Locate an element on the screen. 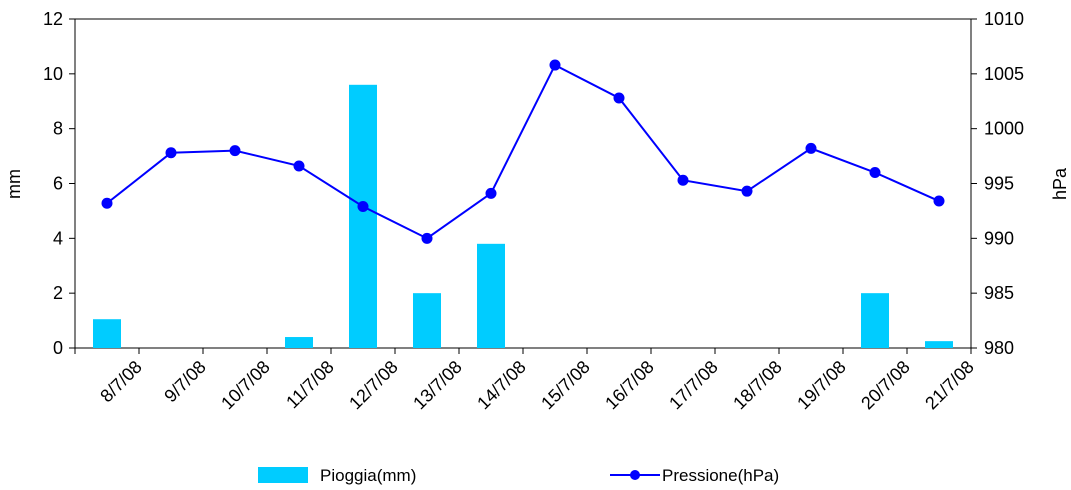 The width and height of the screenshot is (1071, 490). y-right-axis-title: hPa is located at coordinates (1060, 183).